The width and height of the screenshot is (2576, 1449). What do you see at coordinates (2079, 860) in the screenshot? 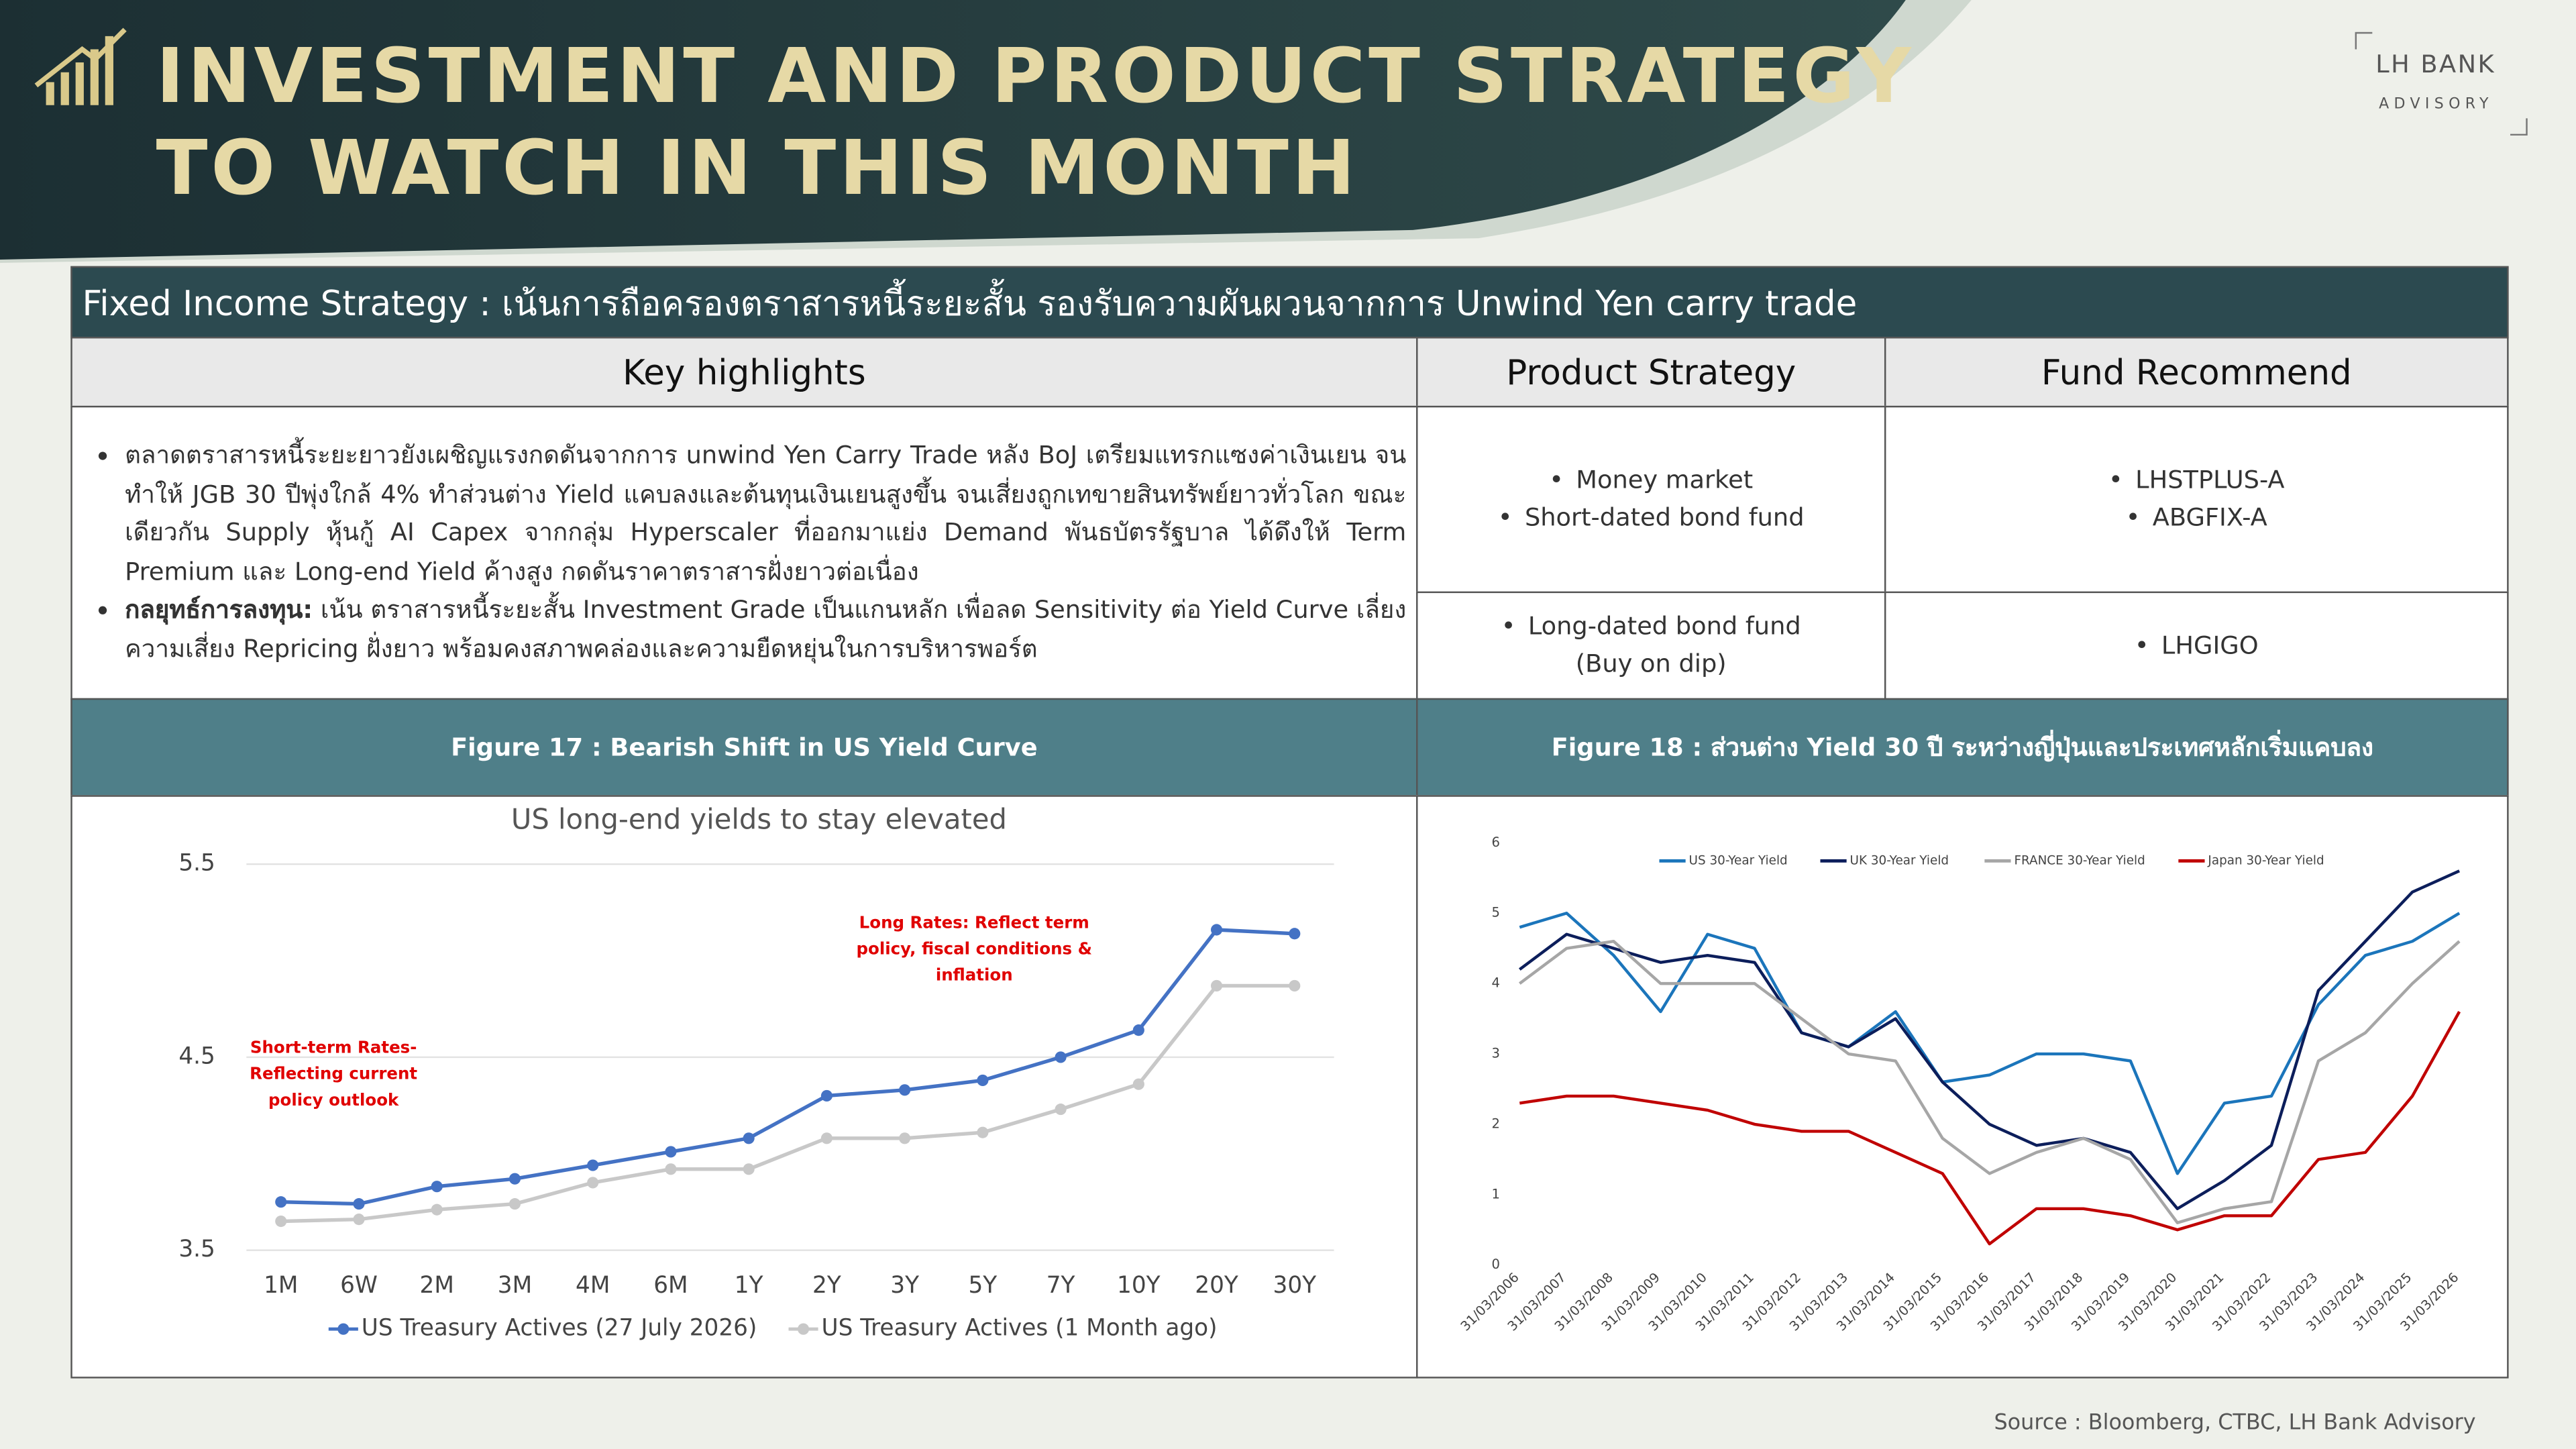
I see `legend-label: FRANCE 30-Year Yield` at bounding box center [2079, 860].